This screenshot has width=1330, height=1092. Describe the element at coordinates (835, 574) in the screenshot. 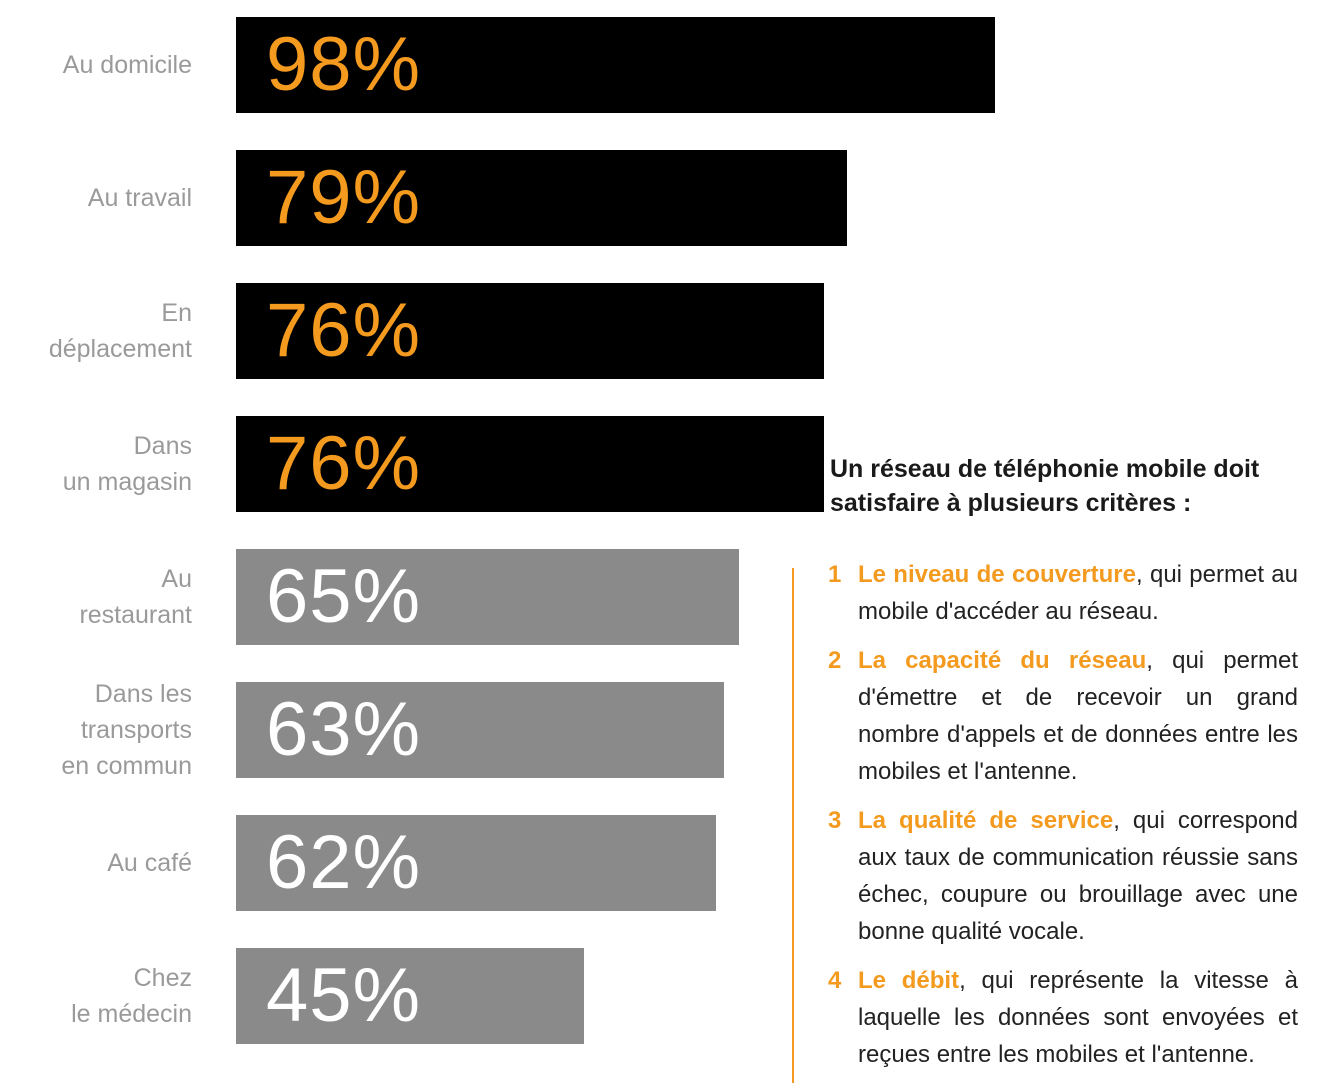

I see `criteria-item-number: 1` at that location.